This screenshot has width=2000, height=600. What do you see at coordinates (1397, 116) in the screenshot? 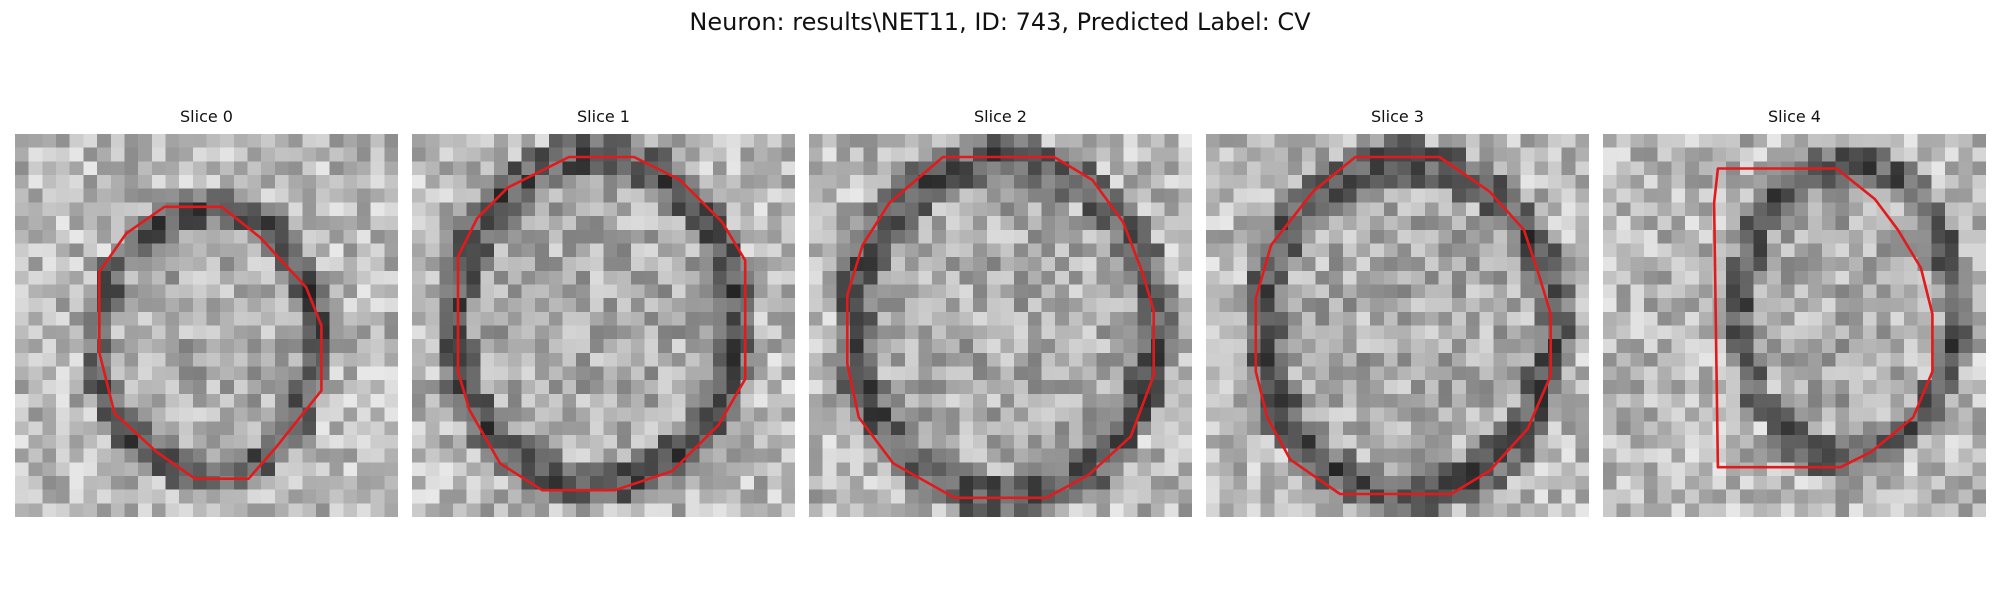
I see `slice-title: Slice 3` at bounding box center [1397, 116].